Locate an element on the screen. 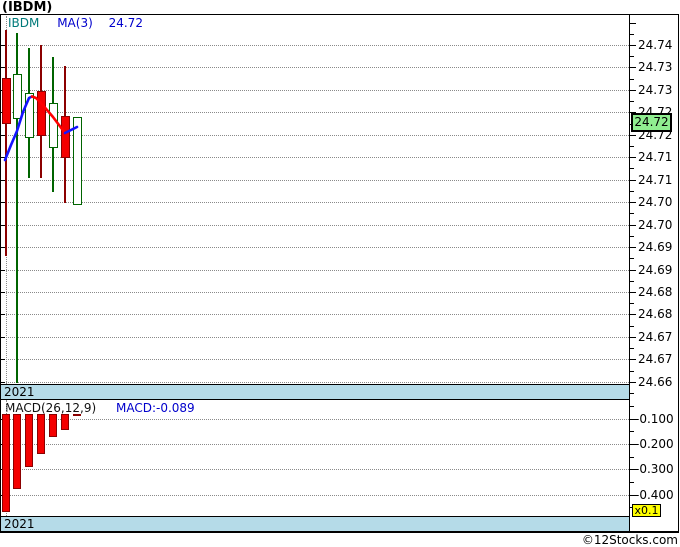  year-label-macd: 2021 is located at coordinates (19, 524).